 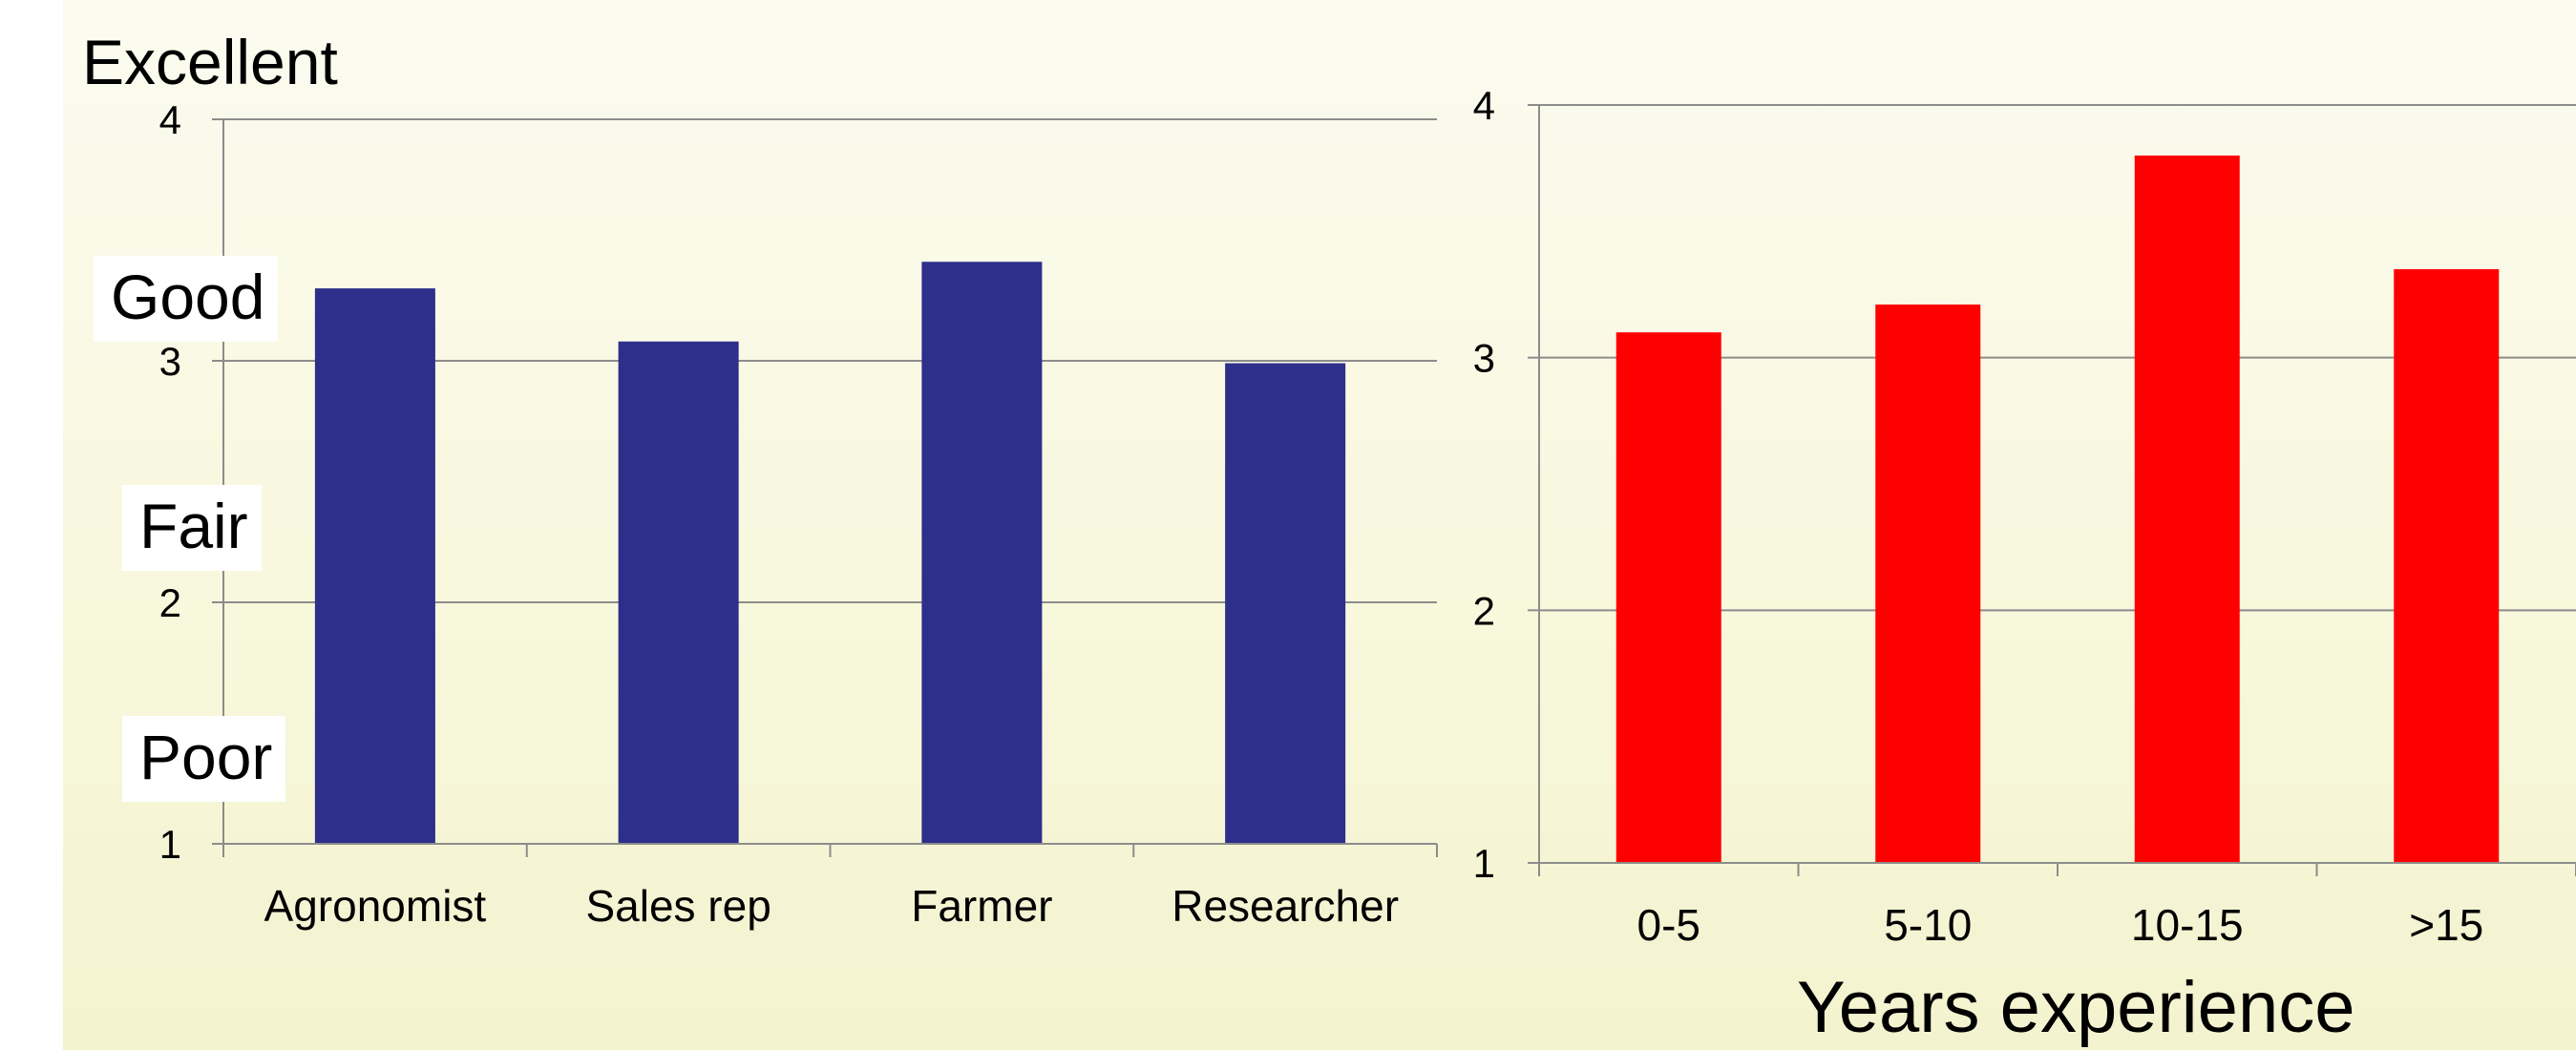 What do you see at coordinates (31, 525) in the screenshot?
I see `slide-margin` at bounding box center [31, 525].